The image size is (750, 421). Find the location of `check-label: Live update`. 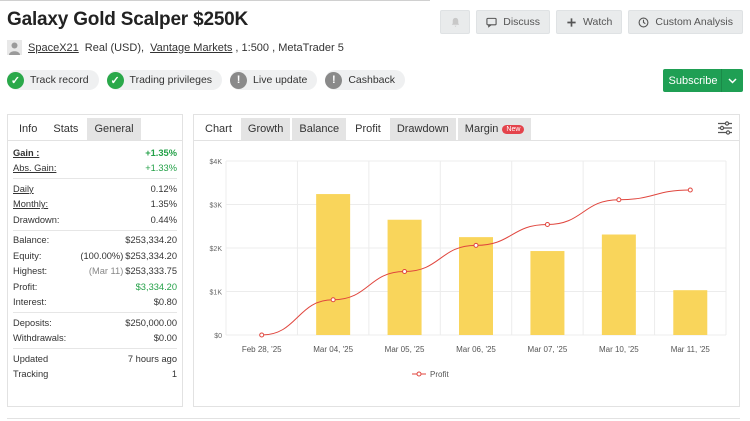

check-label: Live update is located at coordinates (280, 80).